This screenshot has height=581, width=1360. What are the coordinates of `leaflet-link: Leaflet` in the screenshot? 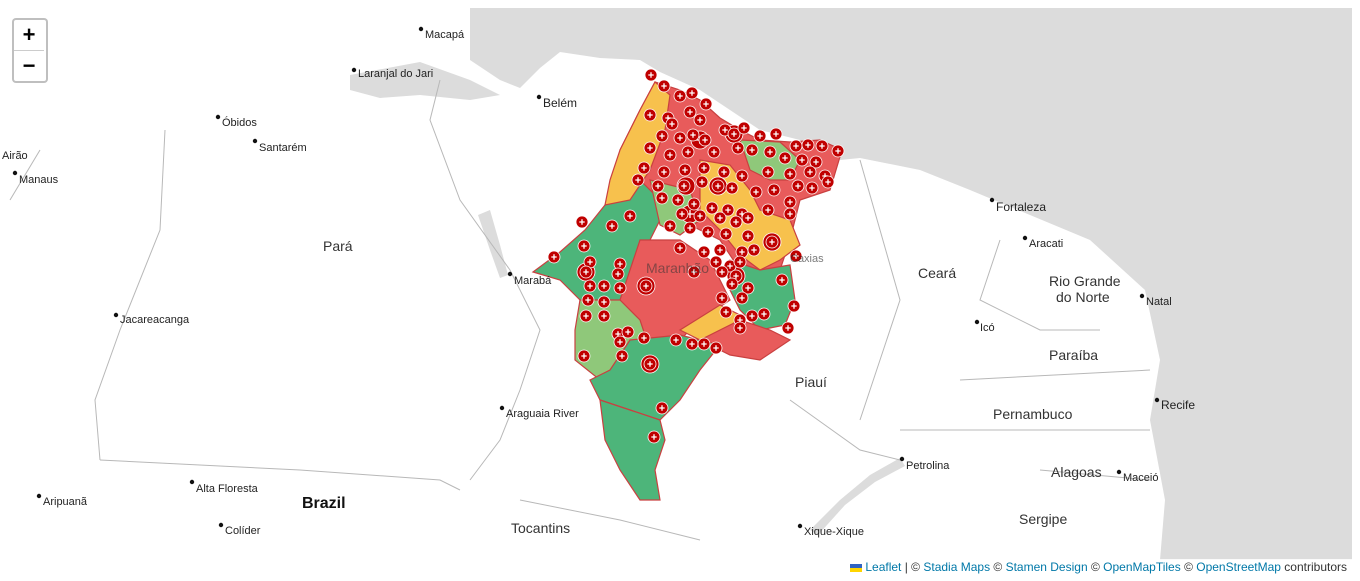 It's located at (883, 567).